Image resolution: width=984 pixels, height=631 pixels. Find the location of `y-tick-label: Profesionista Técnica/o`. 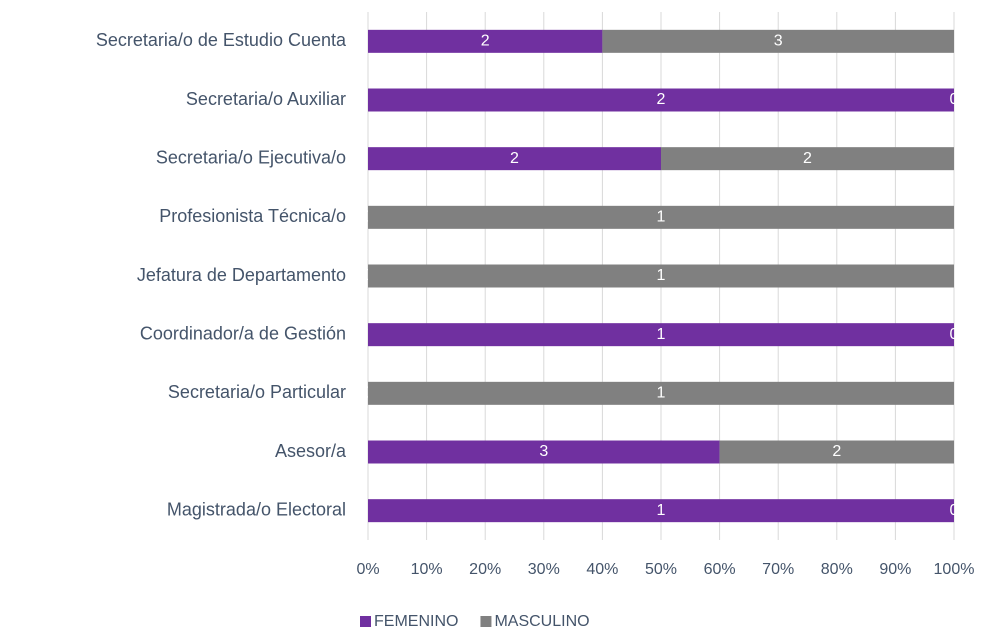

y-tick-label: Profesionista Técnica/o is located at coordinates (252, 216).